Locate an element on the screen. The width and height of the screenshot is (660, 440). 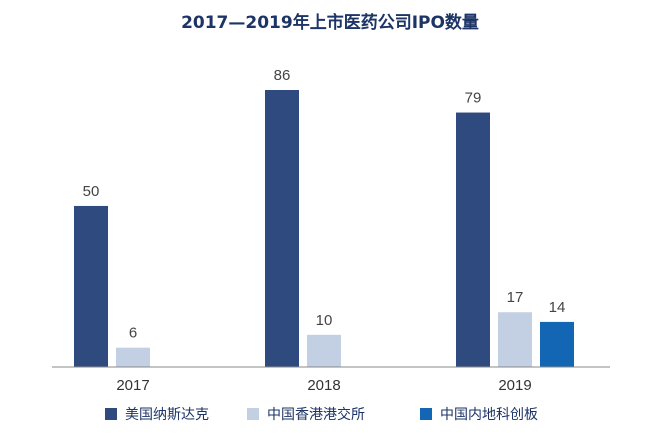
value-label-hkex-2017: 6 is located at coordinates (133, 333).